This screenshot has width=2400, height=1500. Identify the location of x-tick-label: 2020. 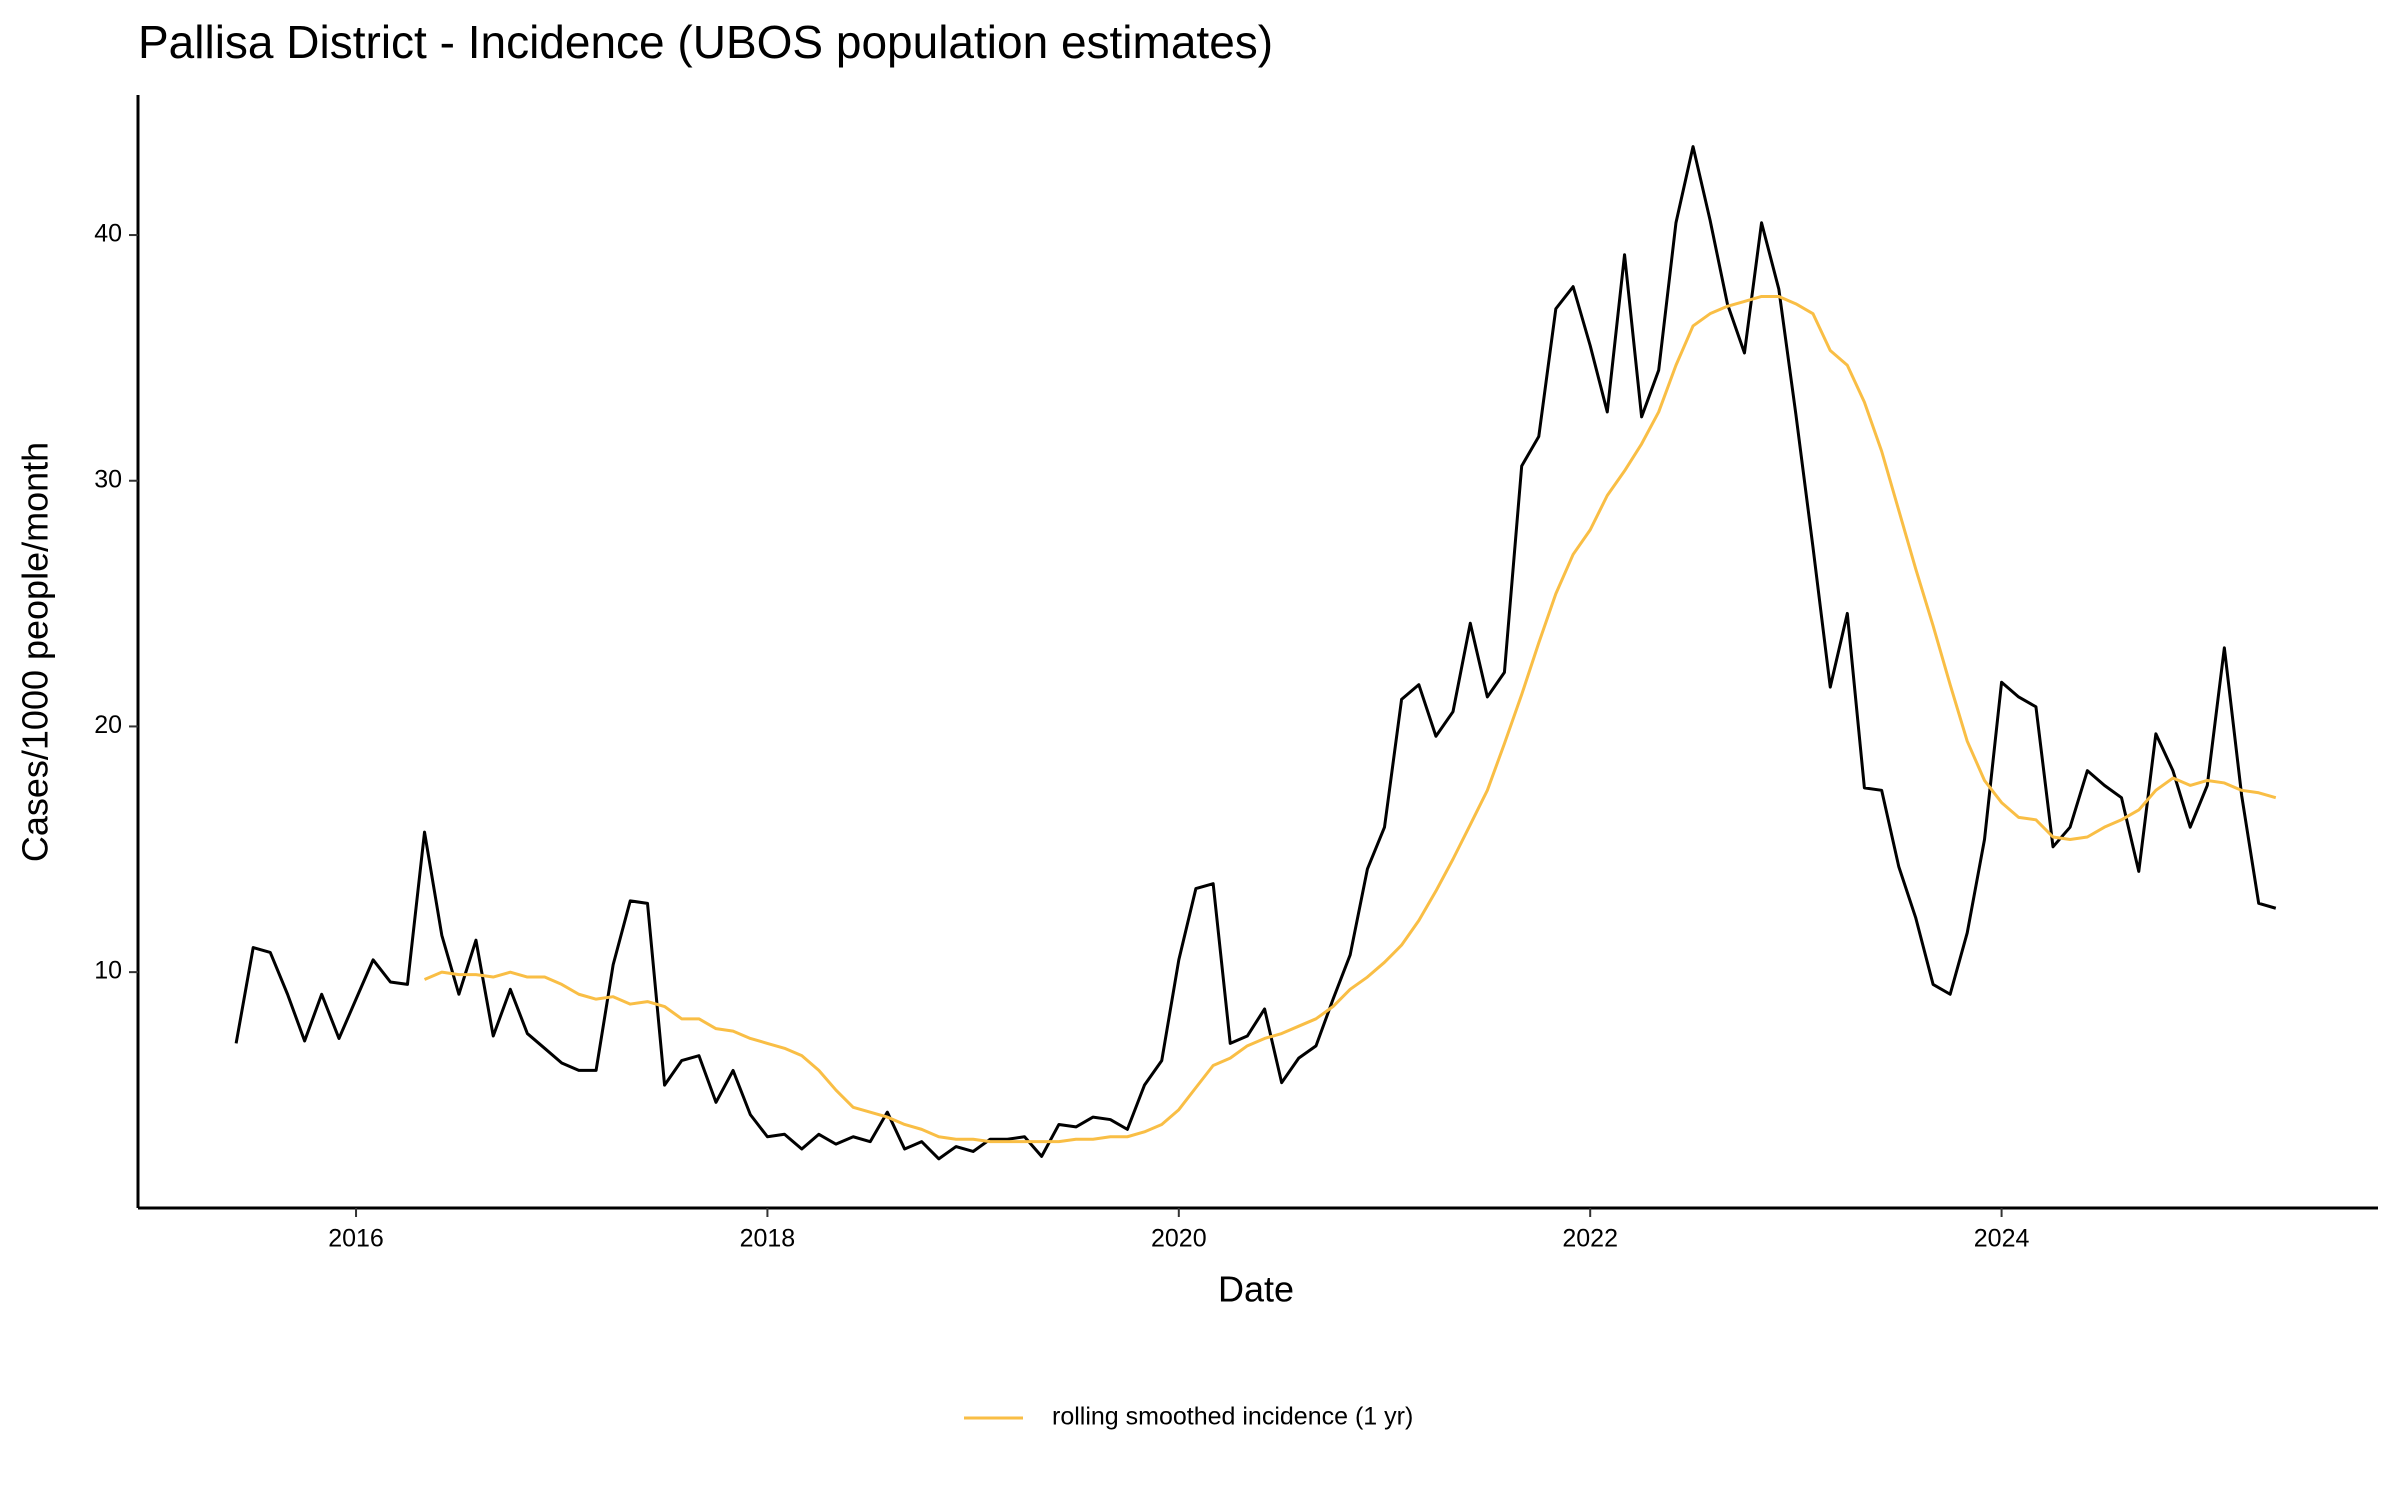
(1179, 1239).